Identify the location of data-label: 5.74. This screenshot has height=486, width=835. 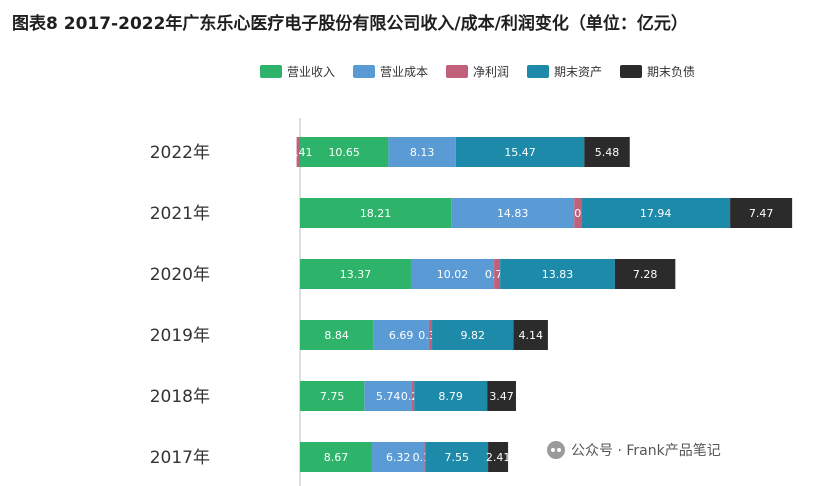
(388, 396).